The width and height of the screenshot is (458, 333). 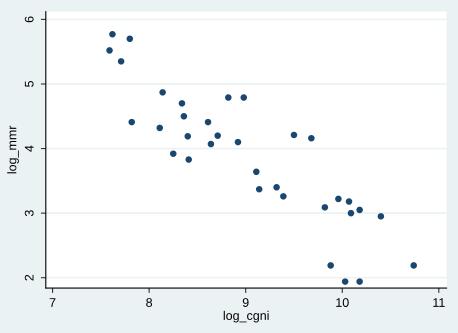 I want to click on x-axis-title: log_cgni, so click(x=246, y=316).